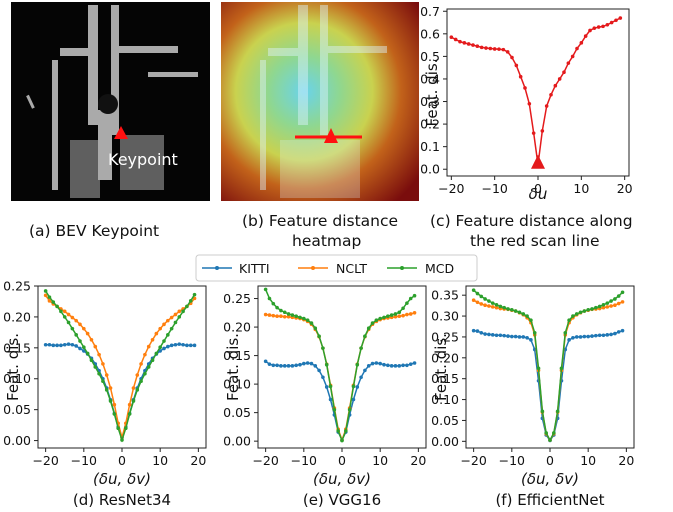  What do you see at coordinates (254, 268) in the screenshot?
I see `legend-label-kitti: KITTI` at bounding box center [254, 268].